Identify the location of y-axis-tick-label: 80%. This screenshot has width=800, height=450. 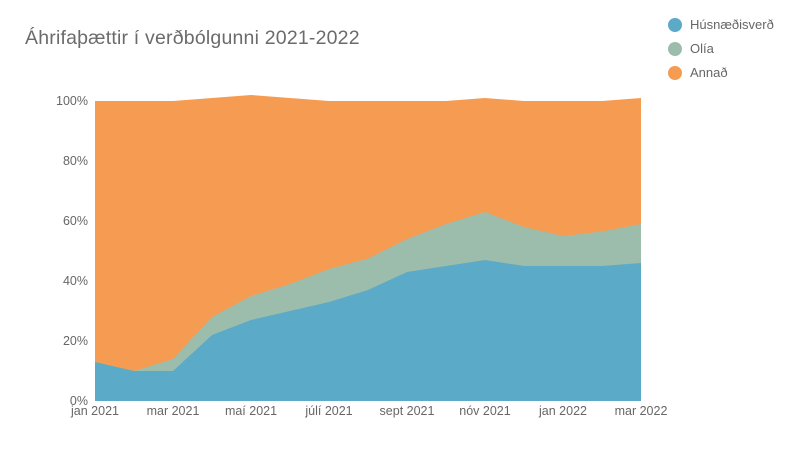
(75, 161).